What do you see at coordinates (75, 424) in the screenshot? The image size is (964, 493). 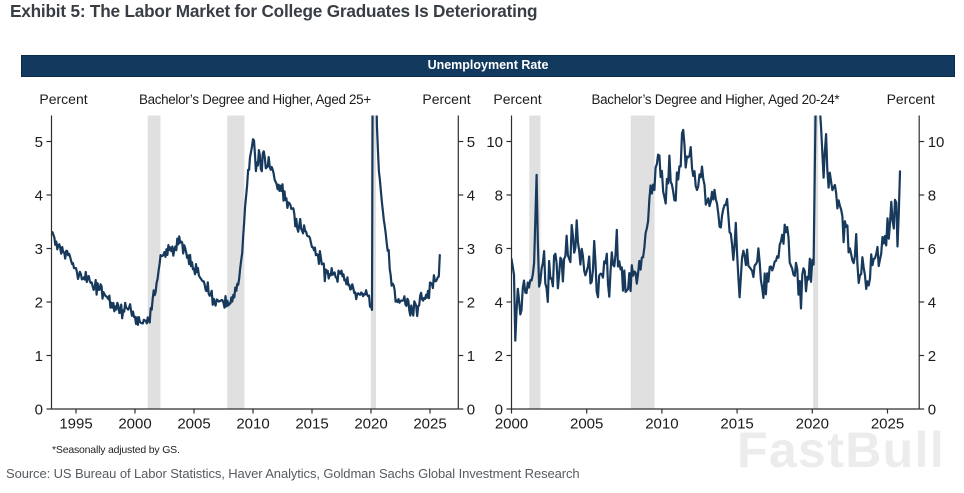 I see `svg-text: 1995` at bounding box center [75, 424].